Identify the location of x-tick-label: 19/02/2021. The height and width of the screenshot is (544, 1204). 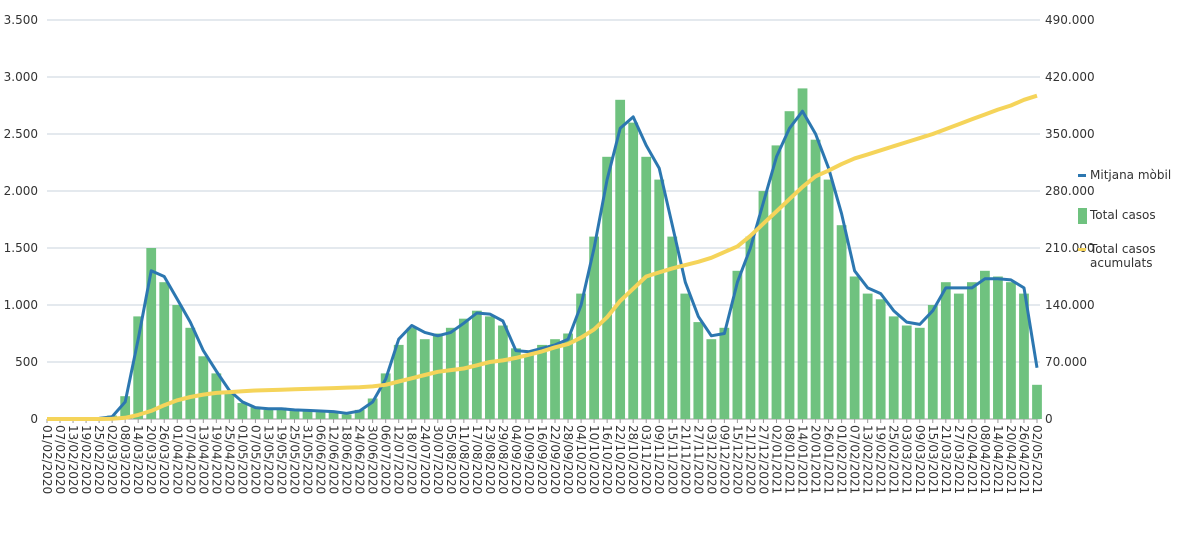
(881, 459).